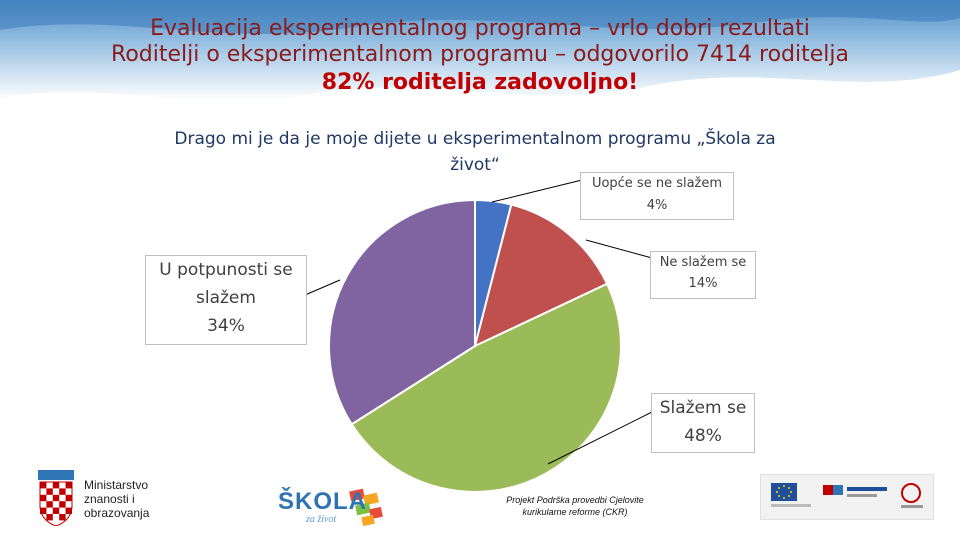 Image resolution: width=960 pixels, height=540 pixels. I want to click on ministry-line-1: Ministarstvo, so click(116, 485).